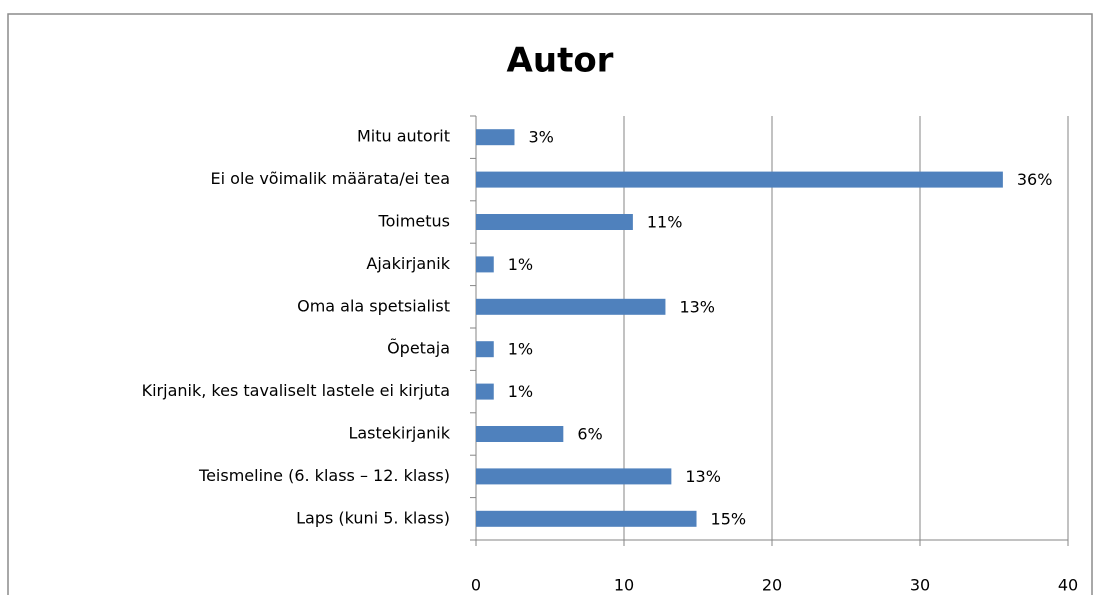 The height and width of the screenshot is (599, 1100). I want to click on x-tick-label: 40, so click(1068, 585).